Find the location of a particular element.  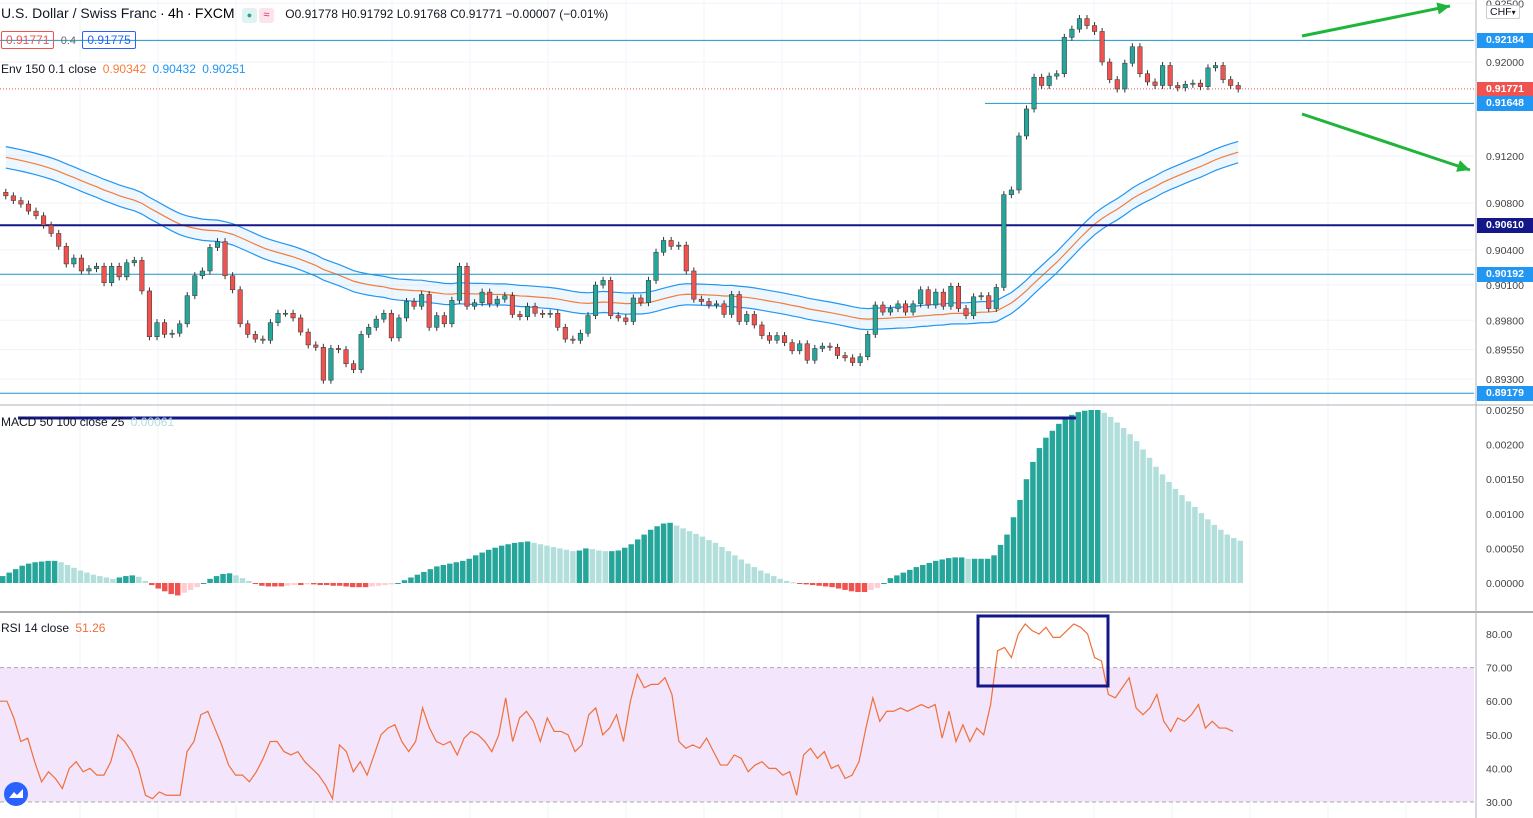

interval-label: 4h is located at coordinates (175, 13).